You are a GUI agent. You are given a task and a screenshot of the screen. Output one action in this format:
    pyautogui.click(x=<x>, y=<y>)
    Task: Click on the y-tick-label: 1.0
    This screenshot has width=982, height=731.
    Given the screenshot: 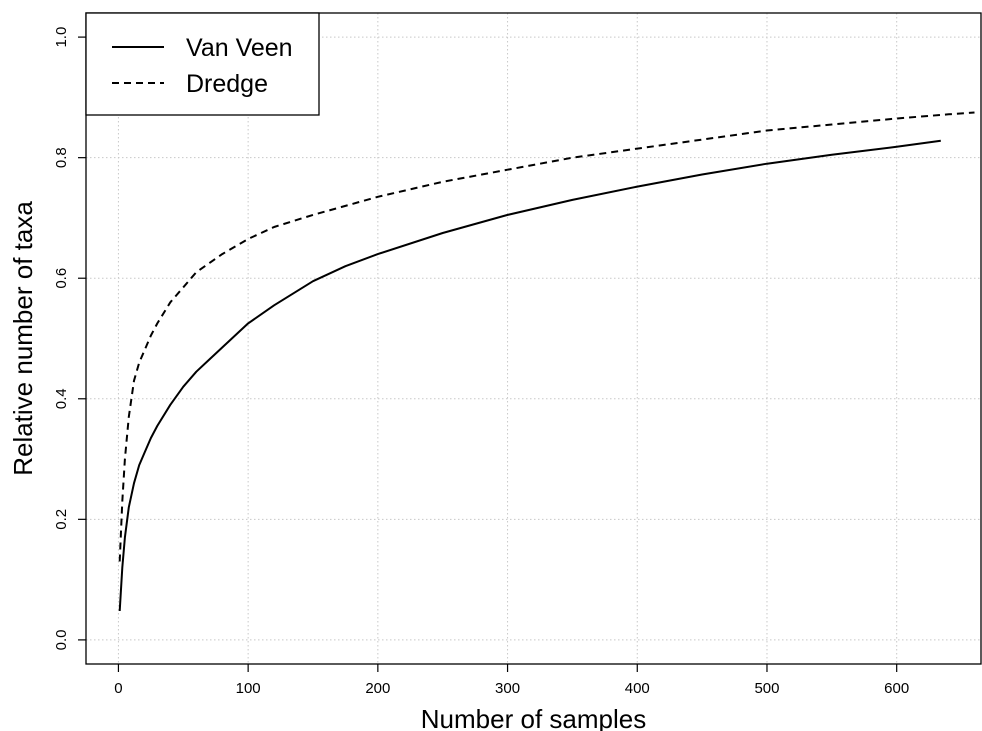 What is the action you would take?
    pyautogui.click(x=61, y=37)
    